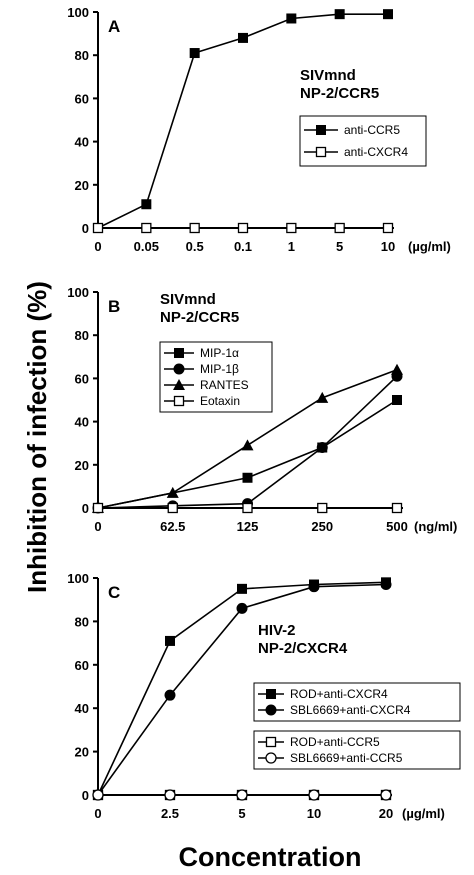 The image size is (474, 875). Describe the element at coordinates (435, 526) in the screenshot. I see `x-unit-label: (ng/ml)` at that location.